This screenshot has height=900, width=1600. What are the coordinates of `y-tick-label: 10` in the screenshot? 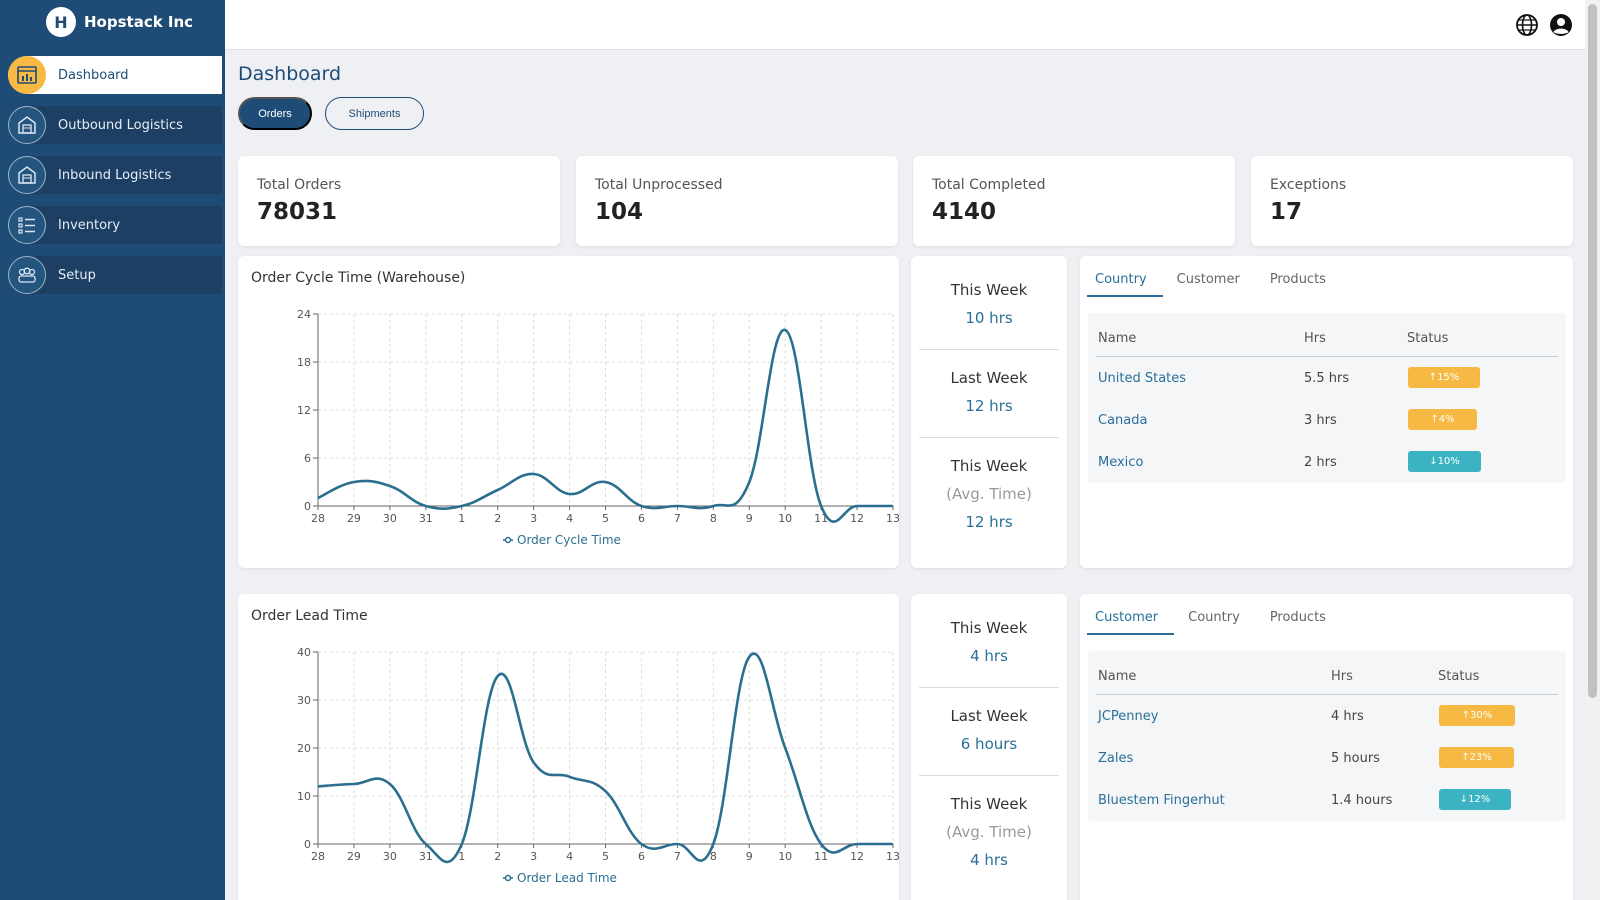 It's located at (304, 796).